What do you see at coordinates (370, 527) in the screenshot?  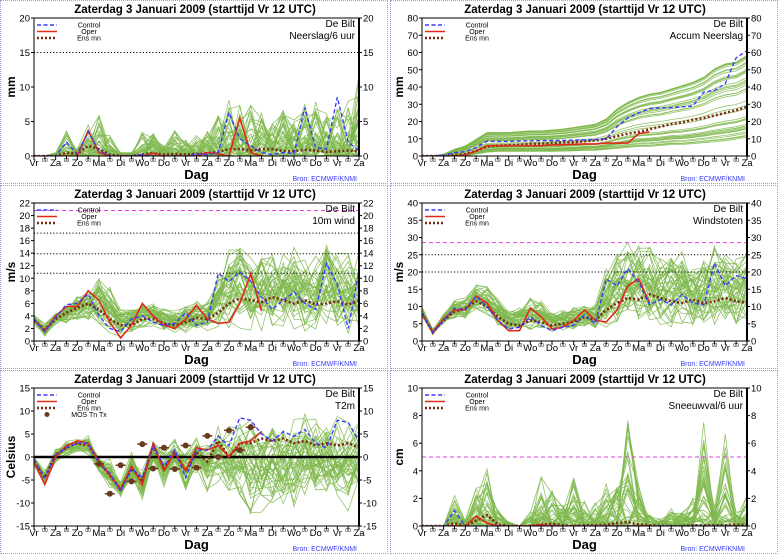 I see `y-tick-label-right: -15` at bounding box center [370, 527].